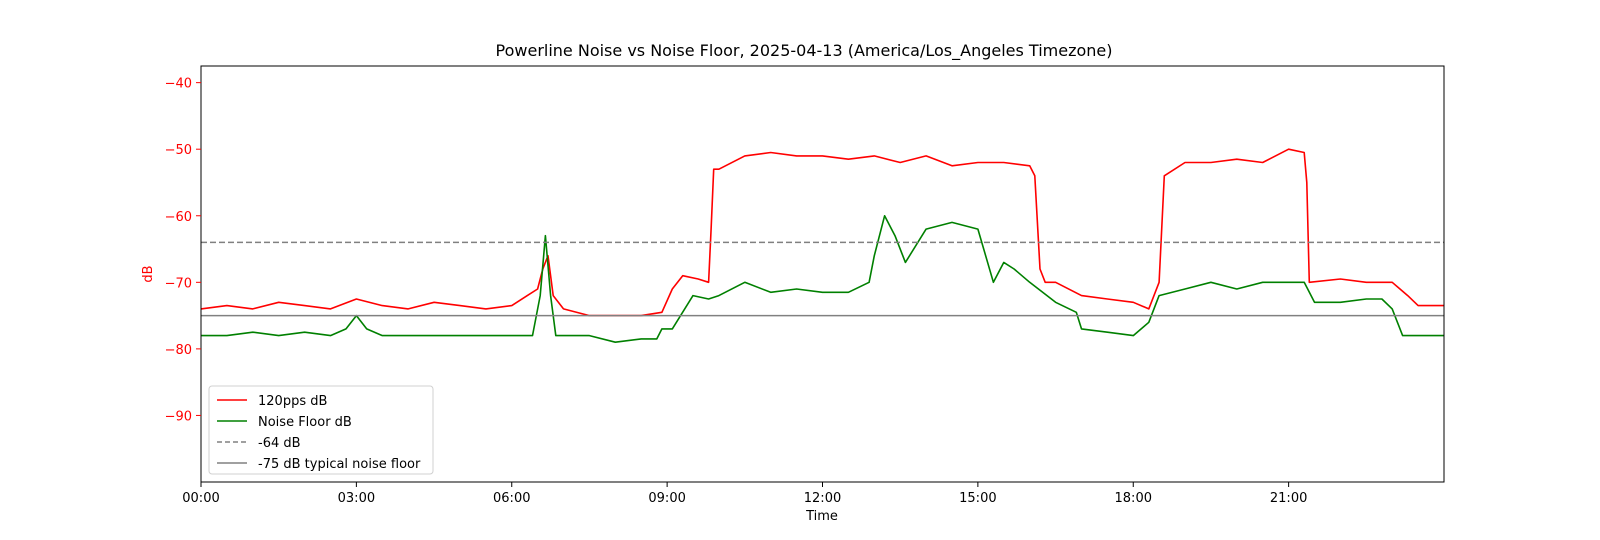 Image resolution: width=1600 pixels, height=540 pixels. I want to click on x-tick-label-2: 06:00, so click(511, 498).